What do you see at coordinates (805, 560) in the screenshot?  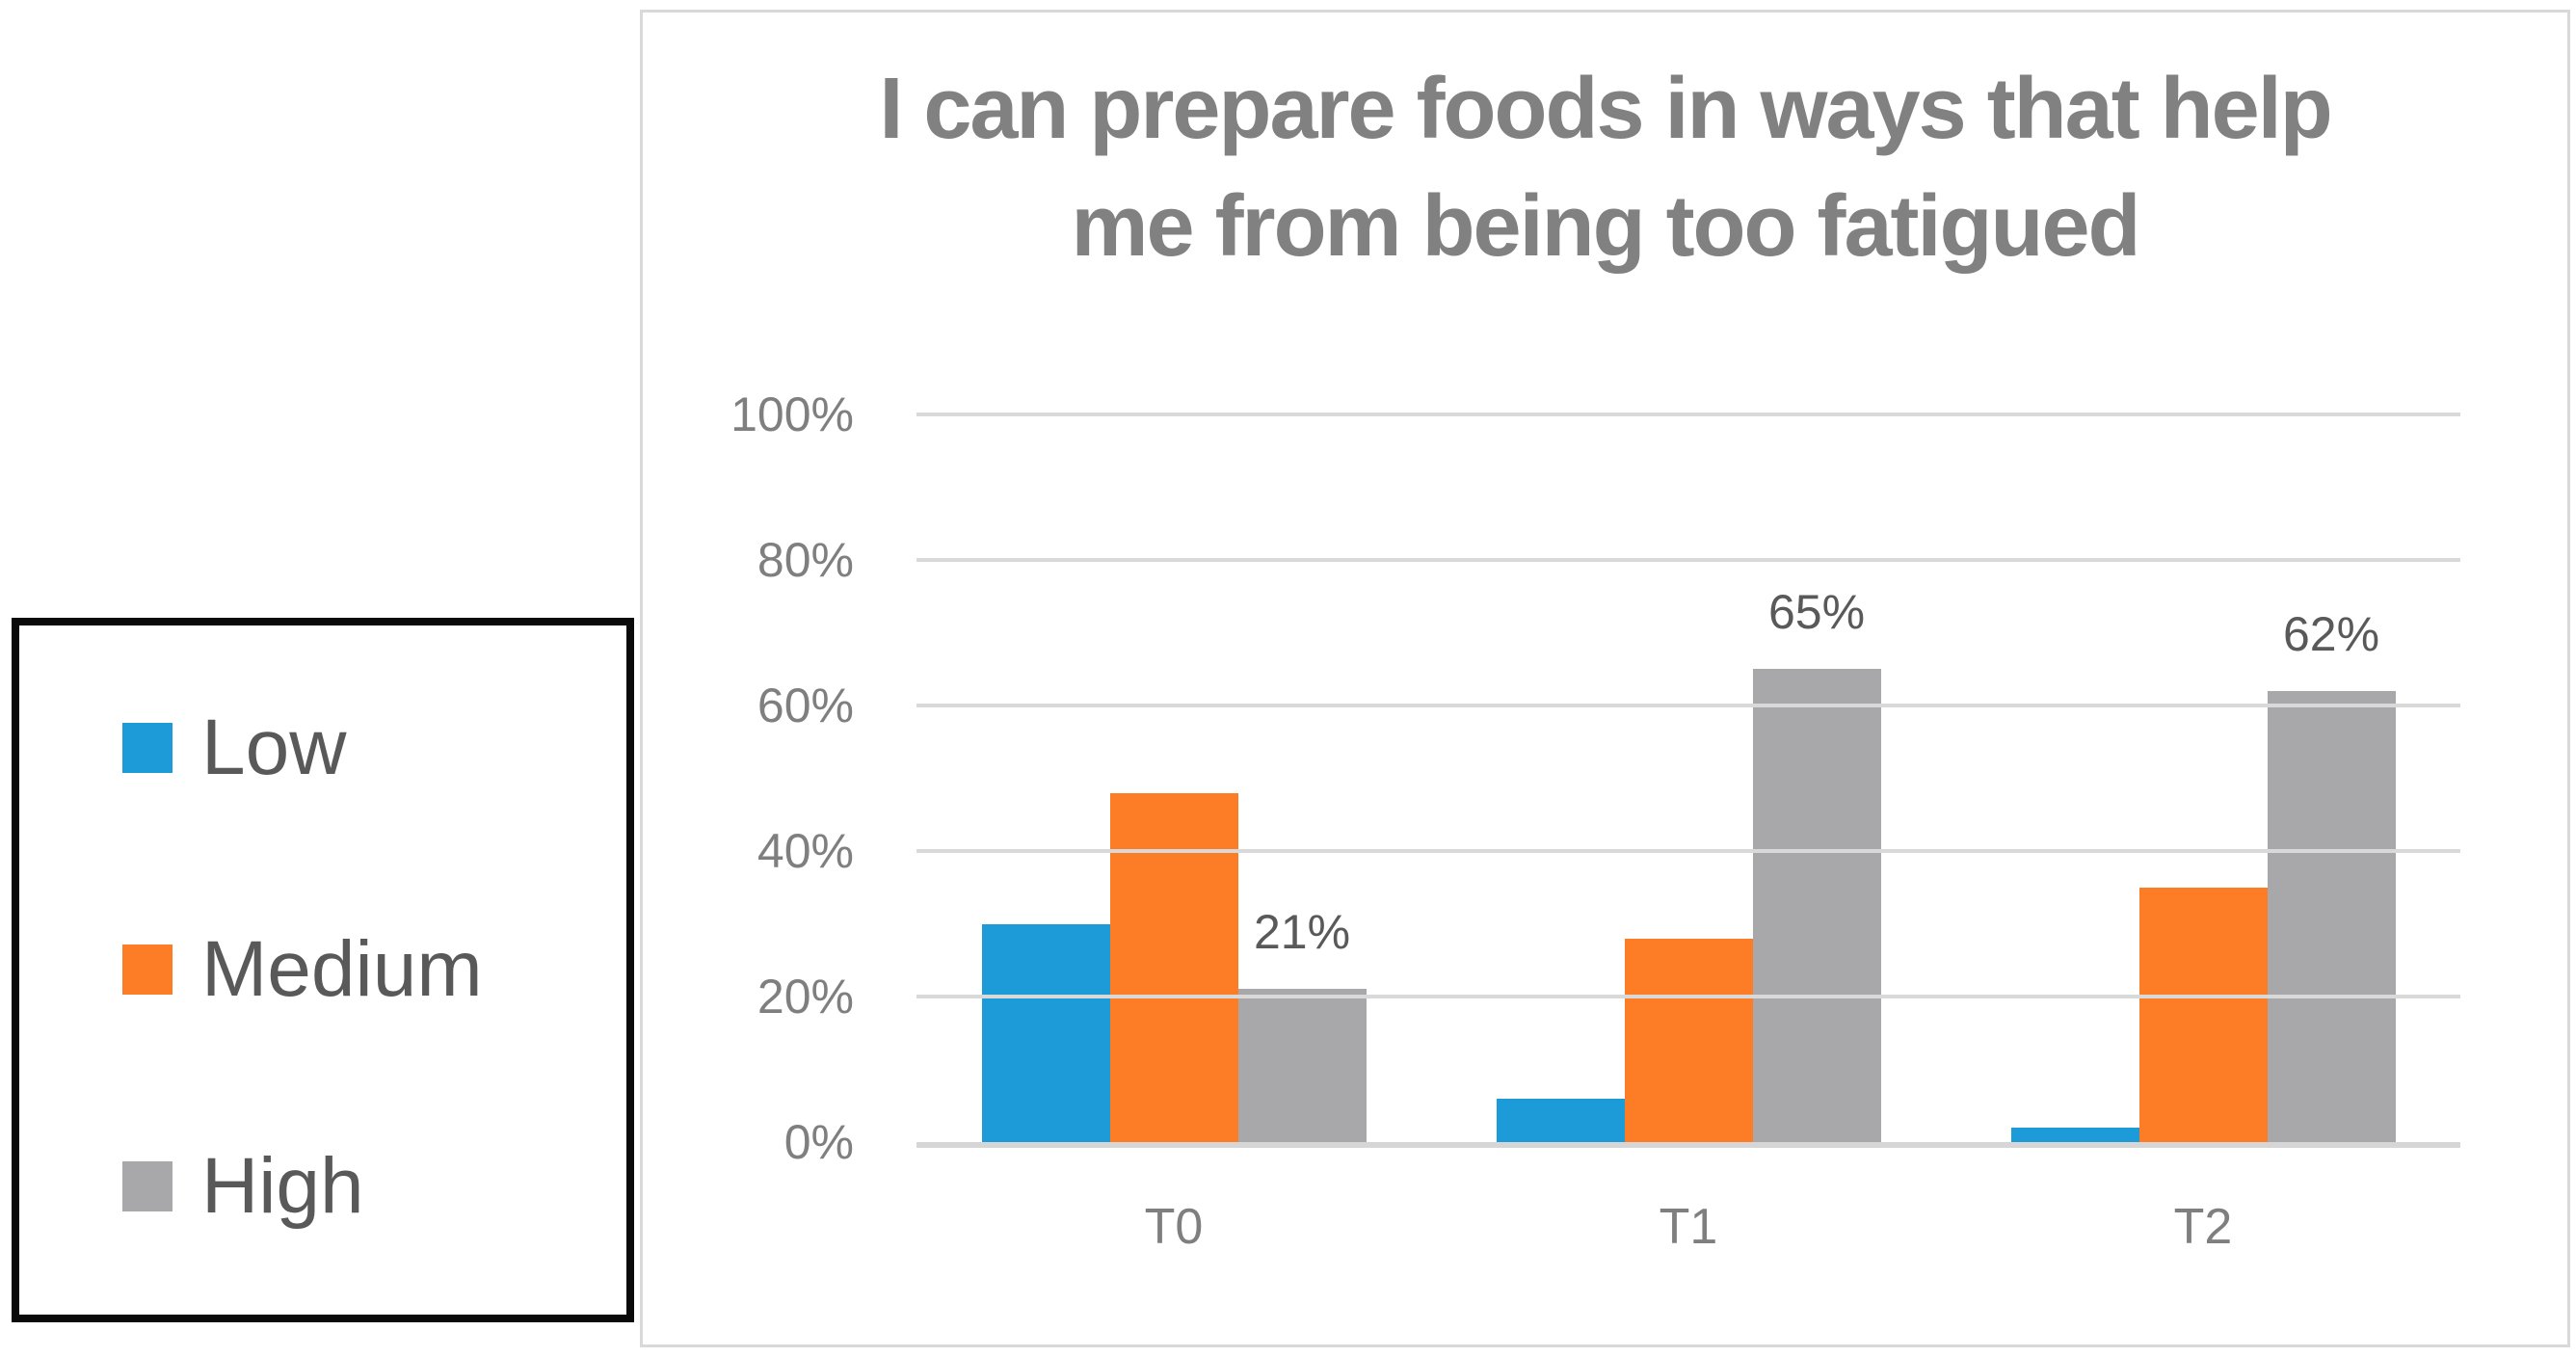 I see `y-tick-label-80: 80%` at bounding box center [805, 560].